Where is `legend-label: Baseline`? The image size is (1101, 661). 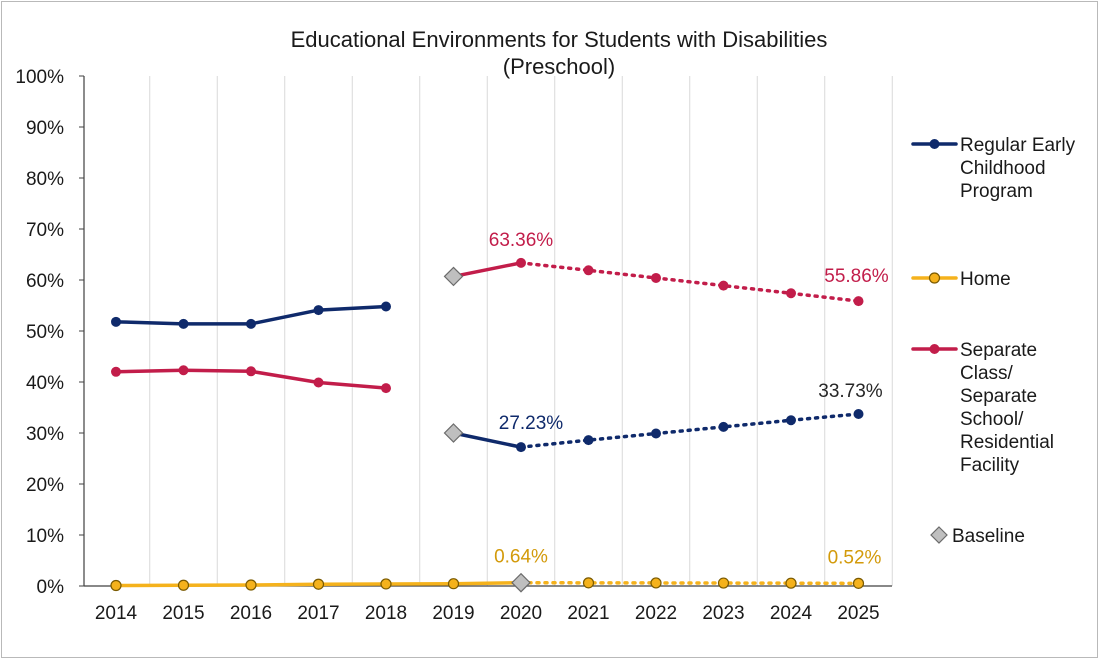 legend-label: Baseline is located at coordinates (988, 536).